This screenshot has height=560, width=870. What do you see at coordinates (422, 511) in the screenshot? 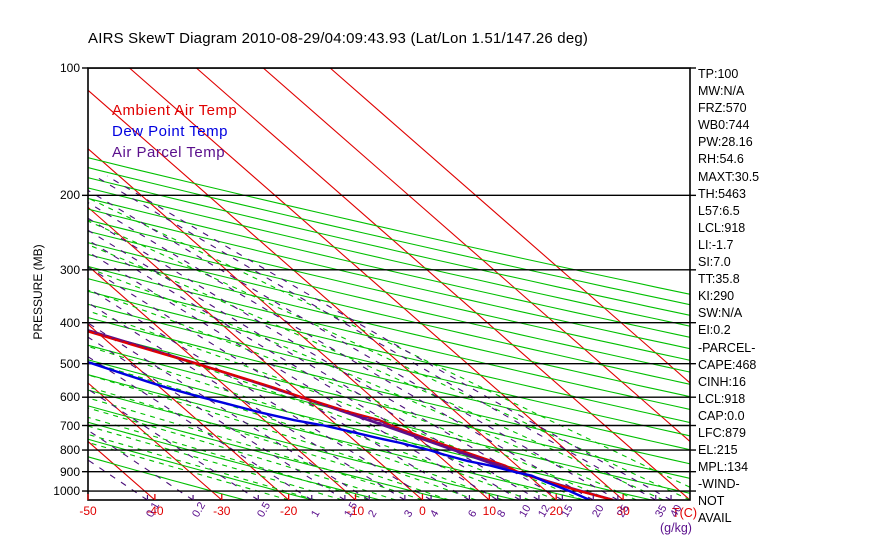
I see `bottom-temp-tick-0: 0` at bounding box center [422, 511].